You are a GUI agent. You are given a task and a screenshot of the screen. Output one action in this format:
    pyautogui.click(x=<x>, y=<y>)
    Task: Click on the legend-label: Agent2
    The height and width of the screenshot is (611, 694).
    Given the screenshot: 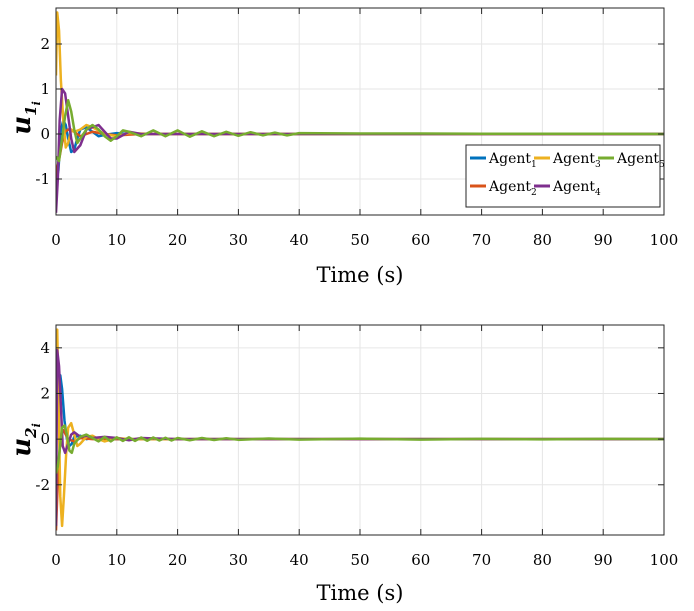 What is the action you would take?
    pyautogui.click(x=512, y=188)
    